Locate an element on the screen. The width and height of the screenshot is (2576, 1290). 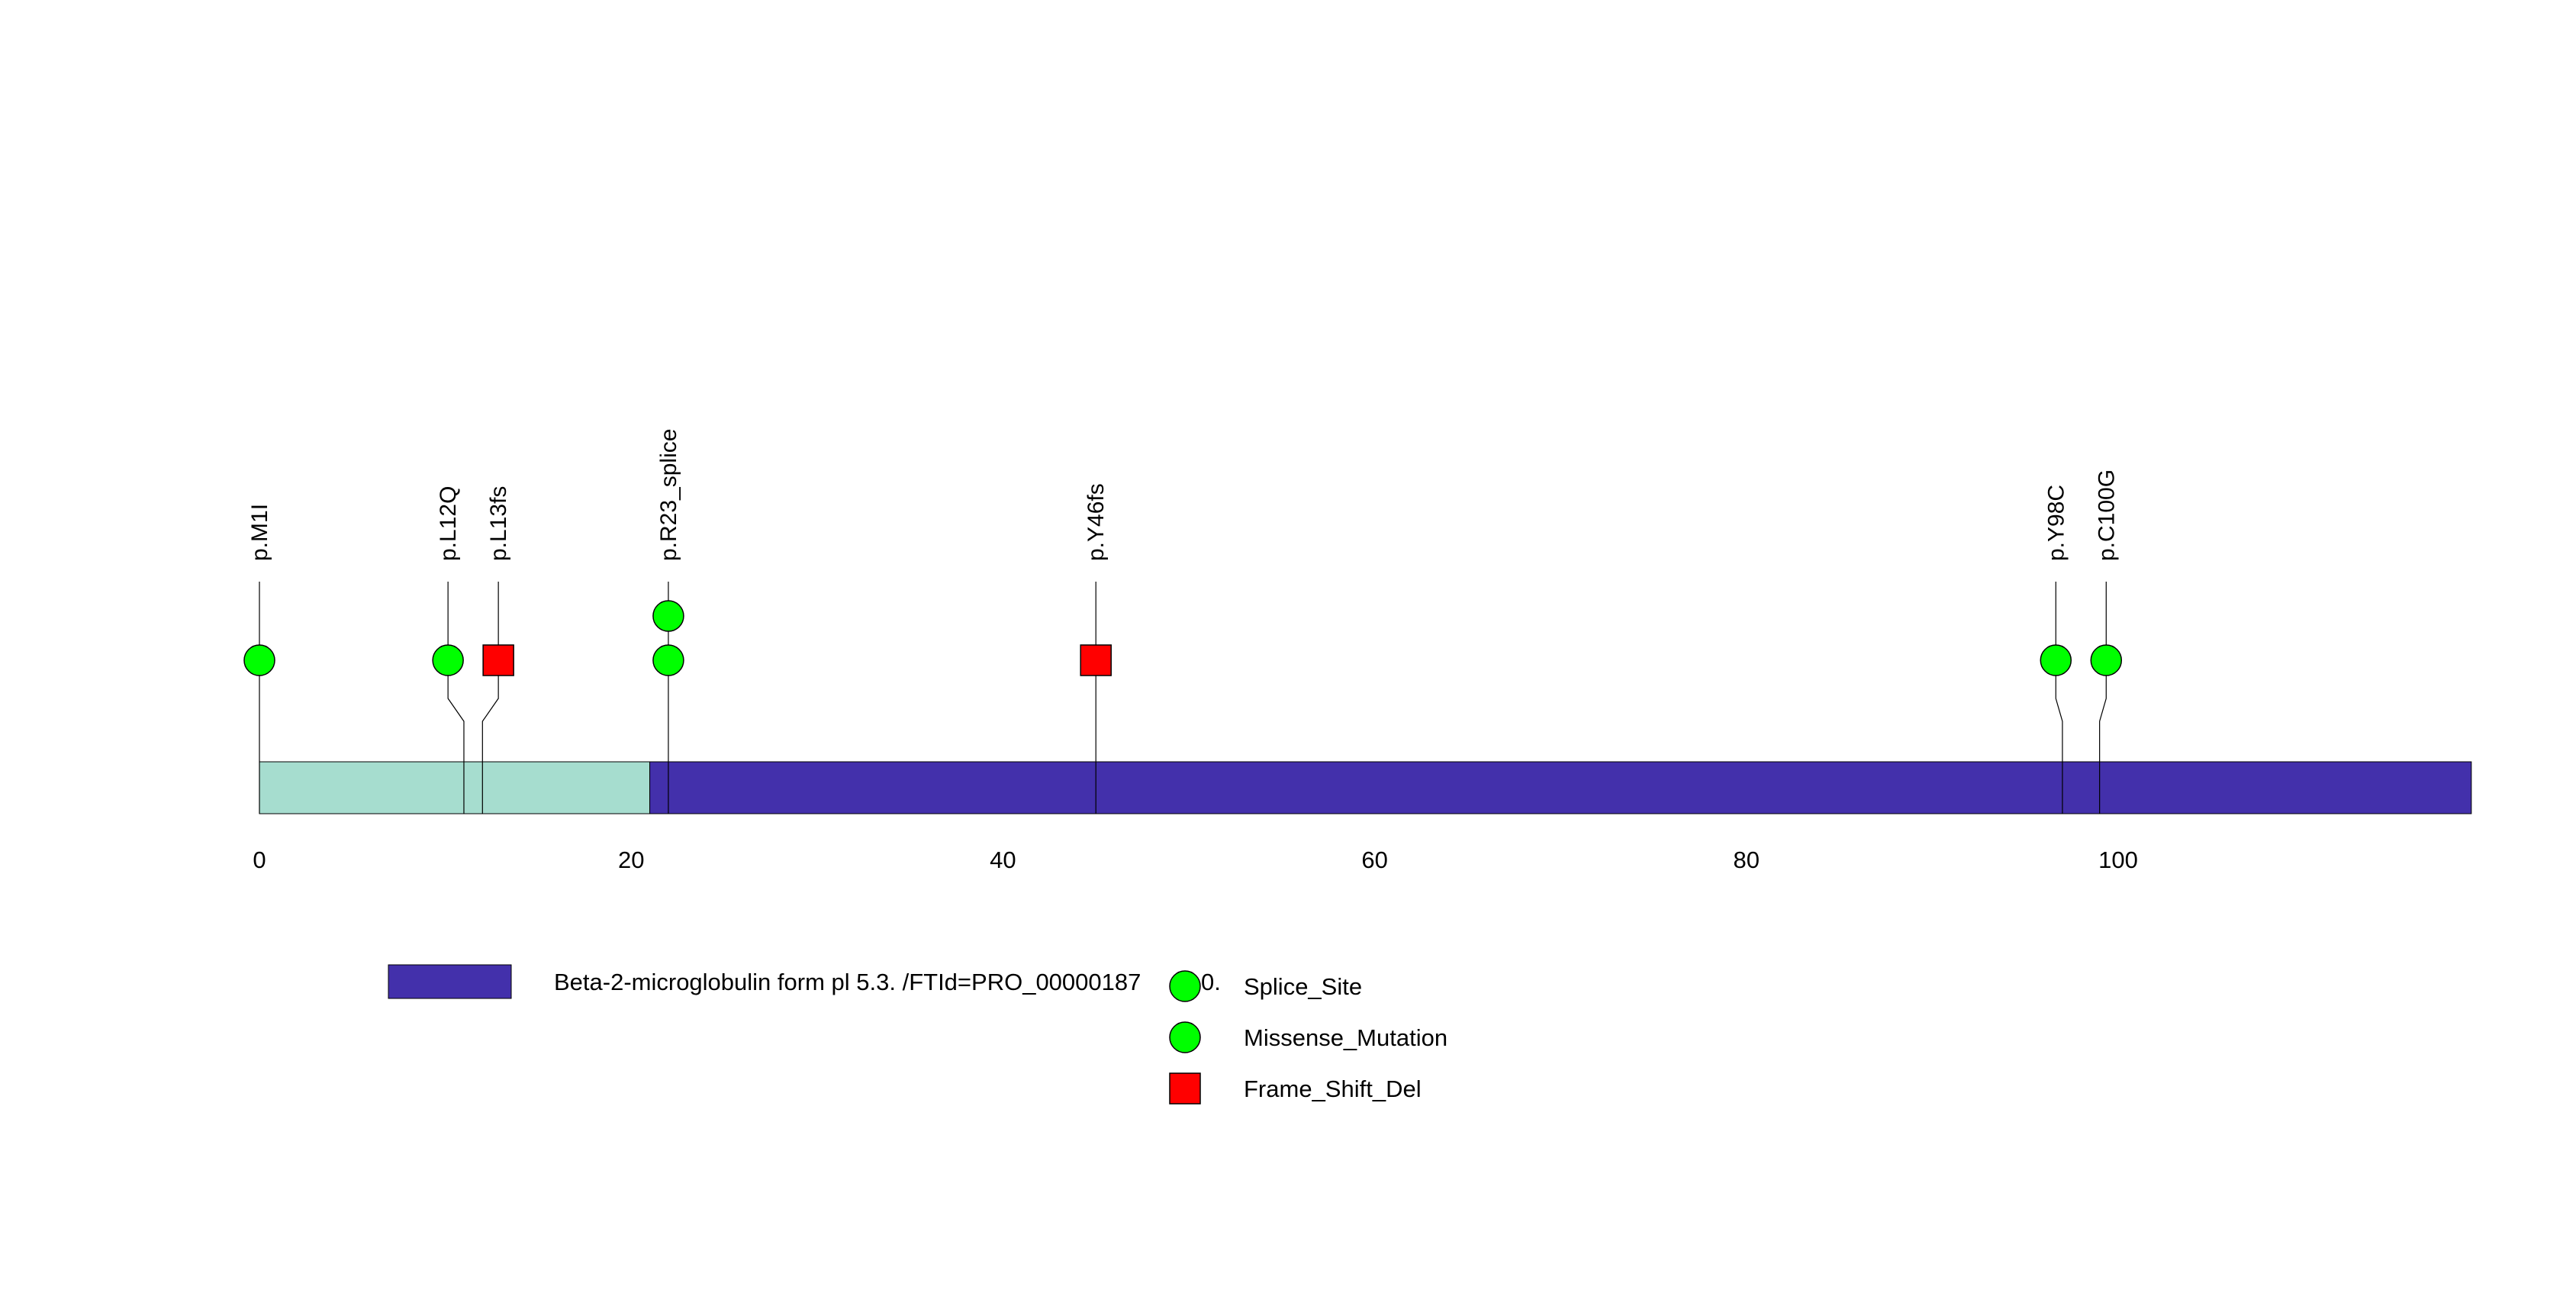
legend-domain-swatch is located at coordinates (450, 982).